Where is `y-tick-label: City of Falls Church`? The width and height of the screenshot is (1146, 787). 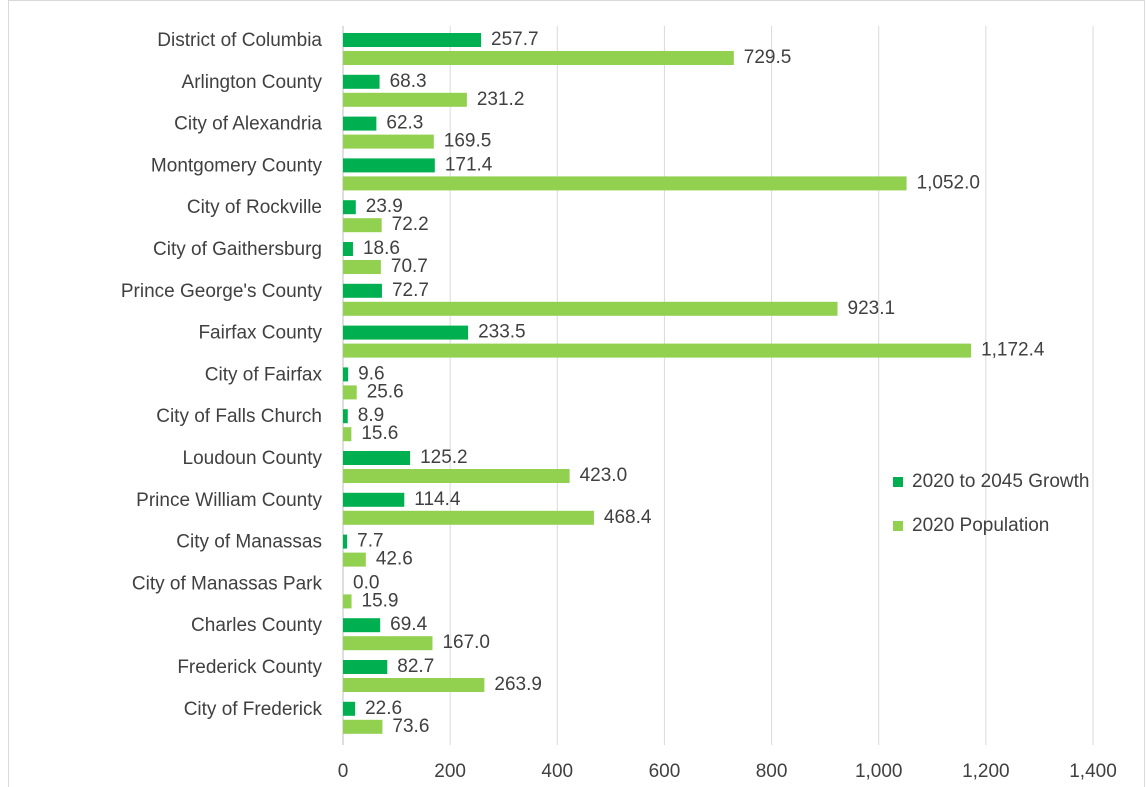 y-tick-label: City of Falls Church is located at coordinates (239, 416).